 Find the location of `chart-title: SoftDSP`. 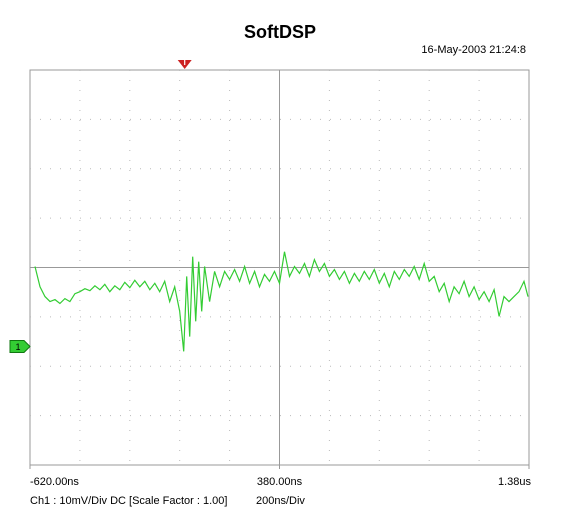

chart-title: SoftDSP is located at coordinates (280, 32).